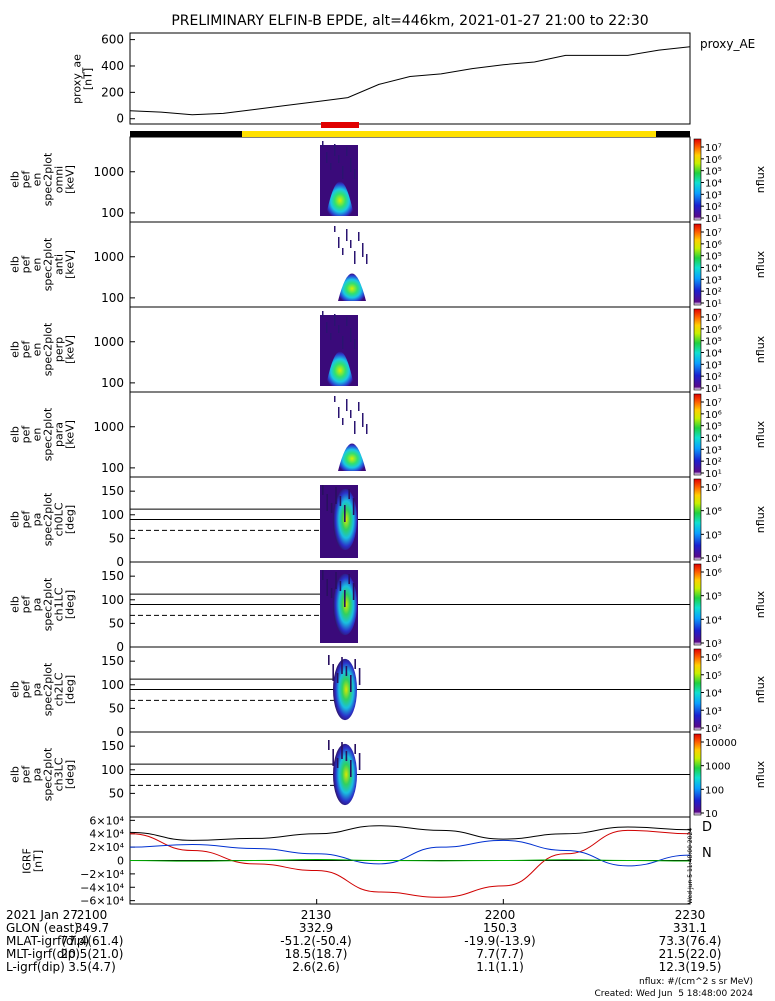 Image resolution: width=775 pixels, height=1001 pixels. I want to click on footer-value: 7.7(7.7), so click(500, 954).